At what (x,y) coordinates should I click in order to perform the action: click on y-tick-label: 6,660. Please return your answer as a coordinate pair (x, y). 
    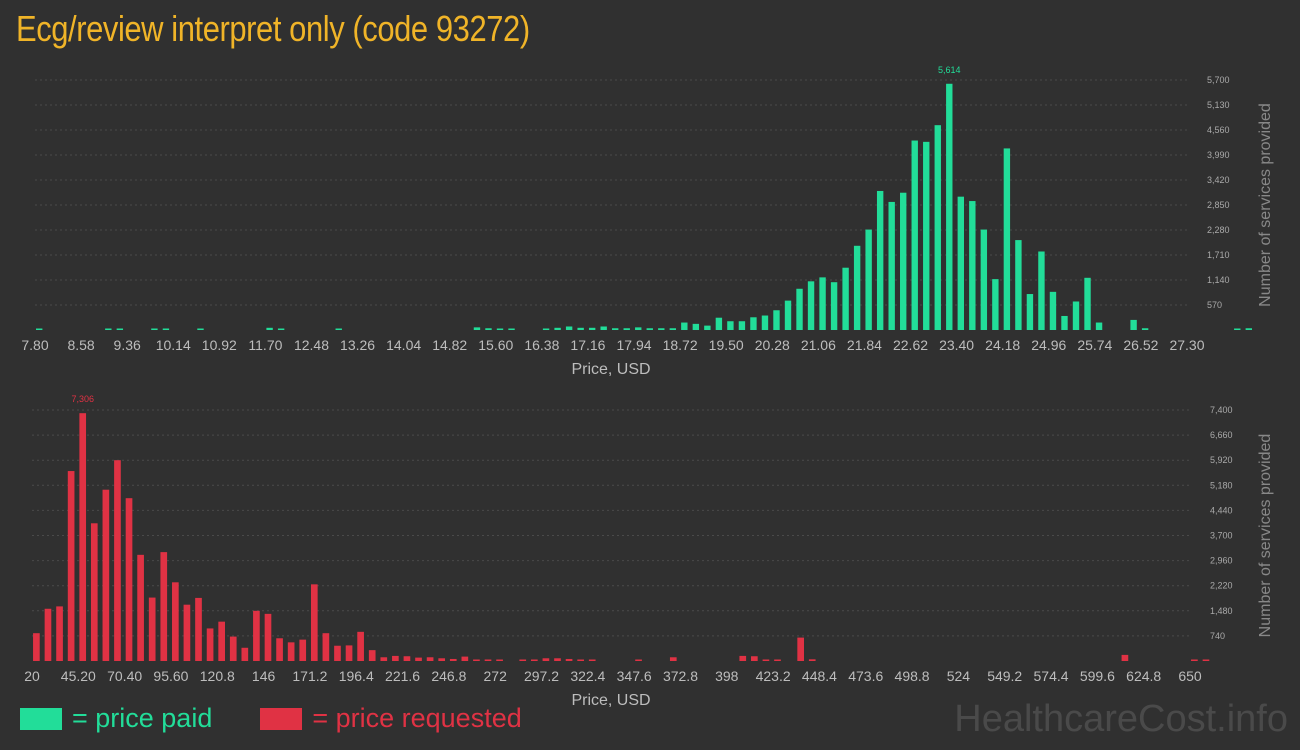
    Looking at the image, I should click on (1221, 435).